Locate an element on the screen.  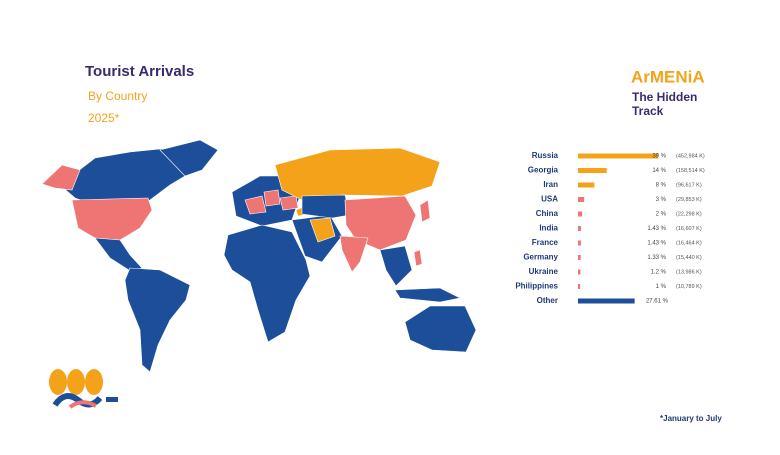
category-label: USA is located at coordinates (549, 199).